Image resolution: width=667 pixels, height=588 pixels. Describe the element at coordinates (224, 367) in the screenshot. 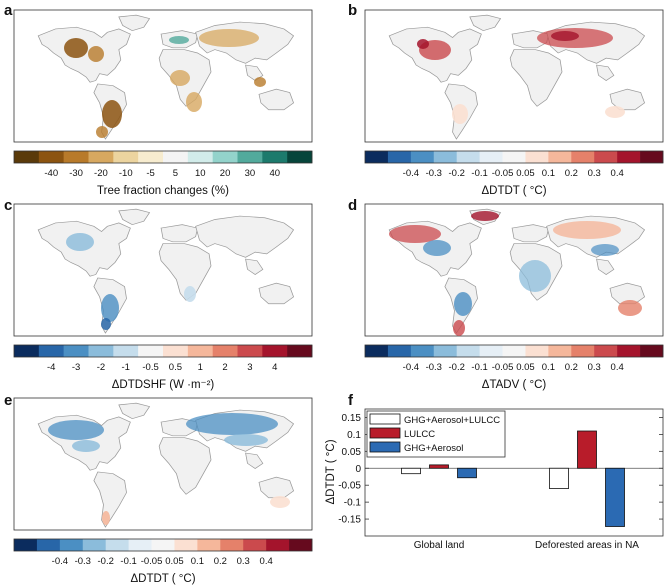

I see `colorbar-tick-label: 2` at that location.